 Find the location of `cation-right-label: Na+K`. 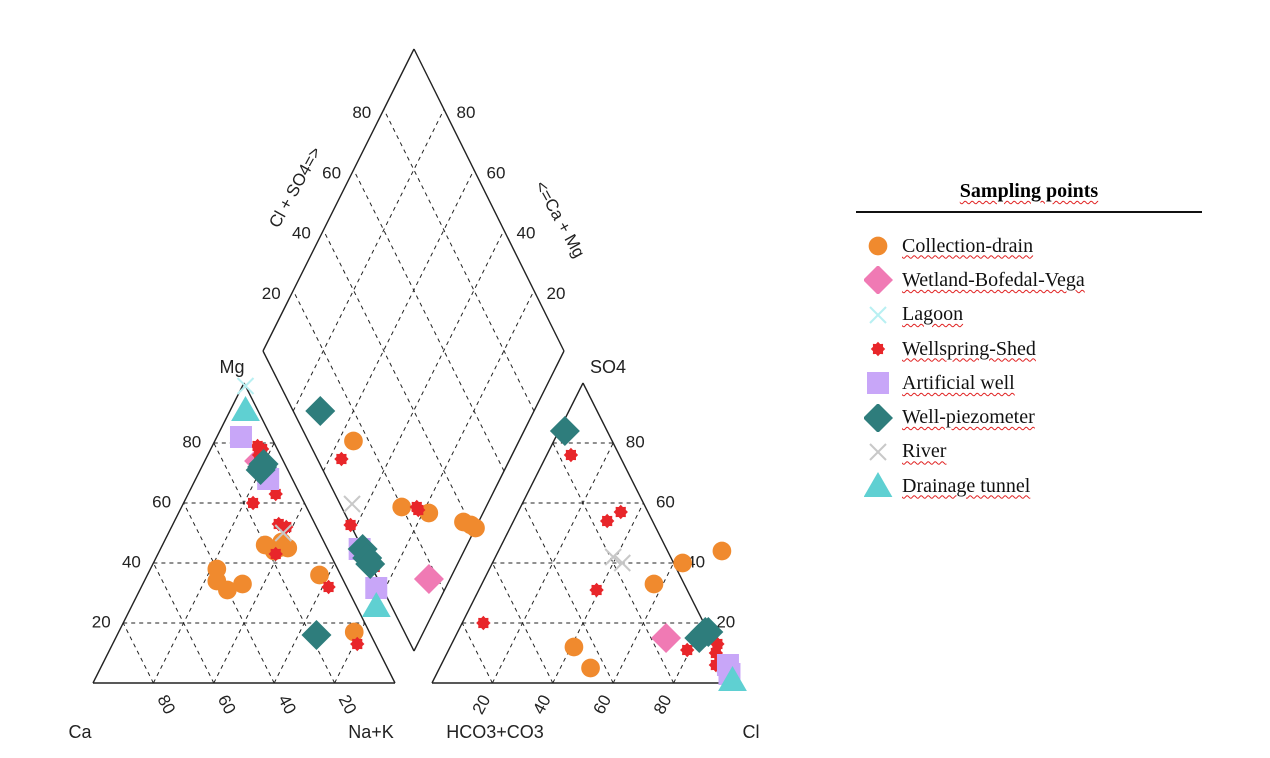

cation-right-label: Na+K is located at coordinates (371, 732).